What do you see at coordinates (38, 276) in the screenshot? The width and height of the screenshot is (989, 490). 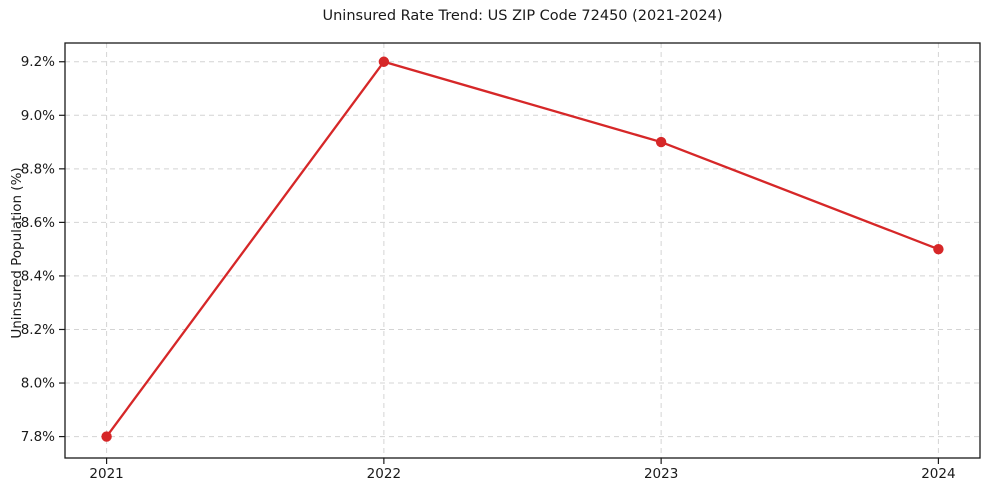 I see `y-tick-label: 8.4%` at bounding box center [38, 276].